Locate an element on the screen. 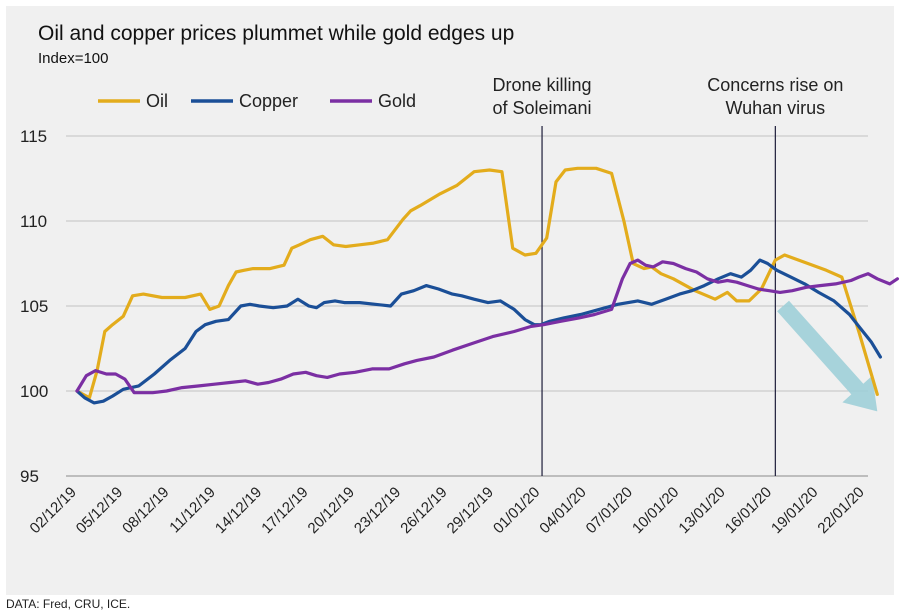 Image resolution: width=900 pixels, height=616 pixels. x-tick-label: 02/12/19 is located at coordinates (53, 510).